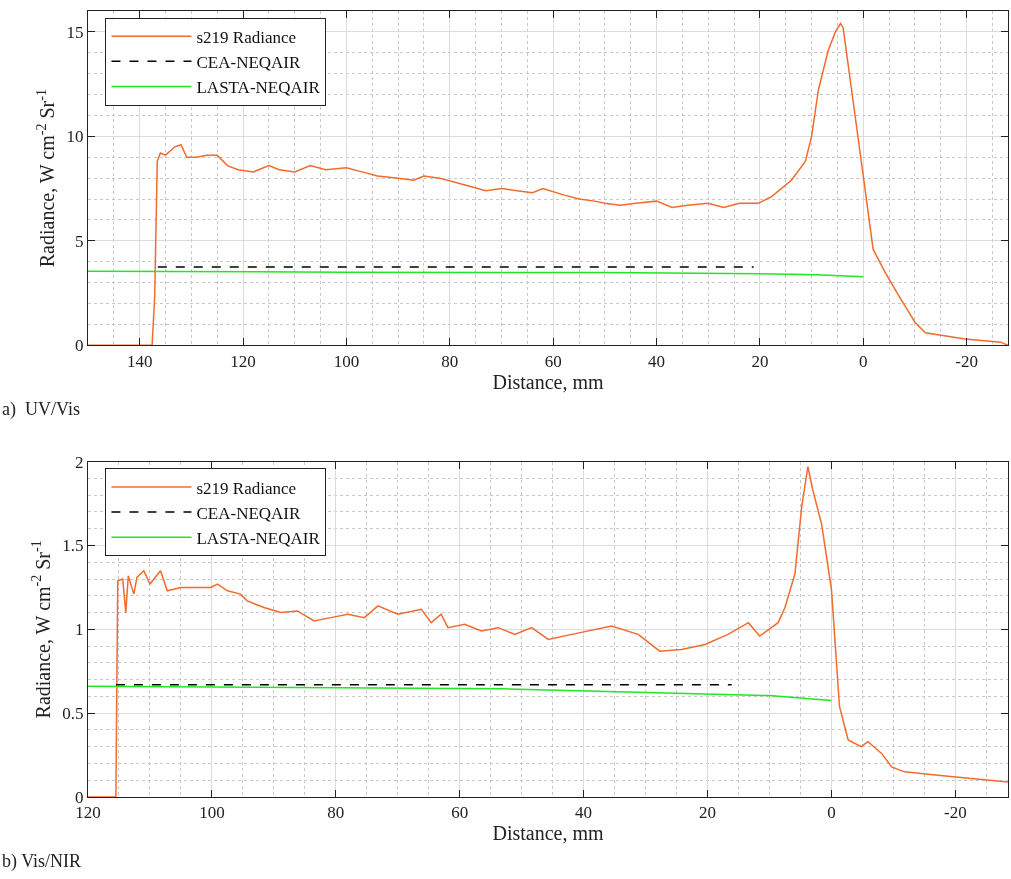 Image resolution: width=1011 pixels, height=879 pixels. Describe the element at coordinates (79, 630) in the screenshot. I see `y-tick-label: 1` at that location.